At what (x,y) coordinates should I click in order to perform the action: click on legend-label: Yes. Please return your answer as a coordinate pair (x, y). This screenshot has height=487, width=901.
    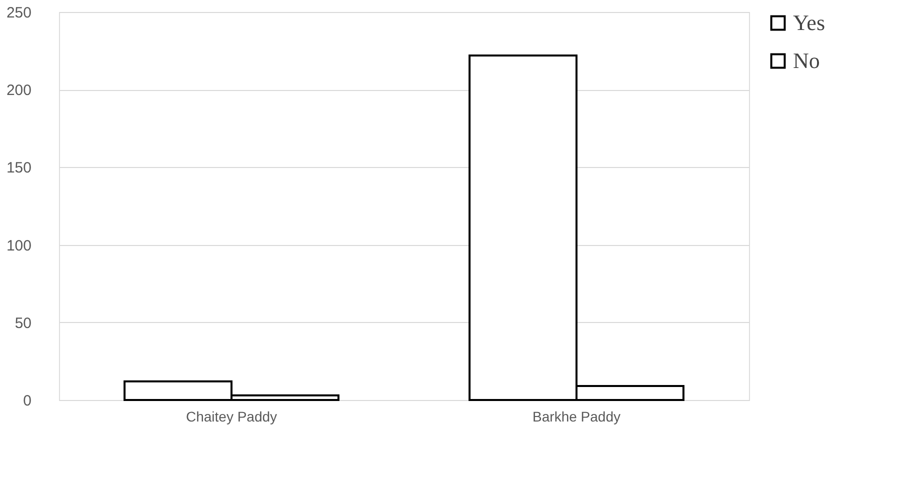
    Looking at the image, I should click on (809, 22).